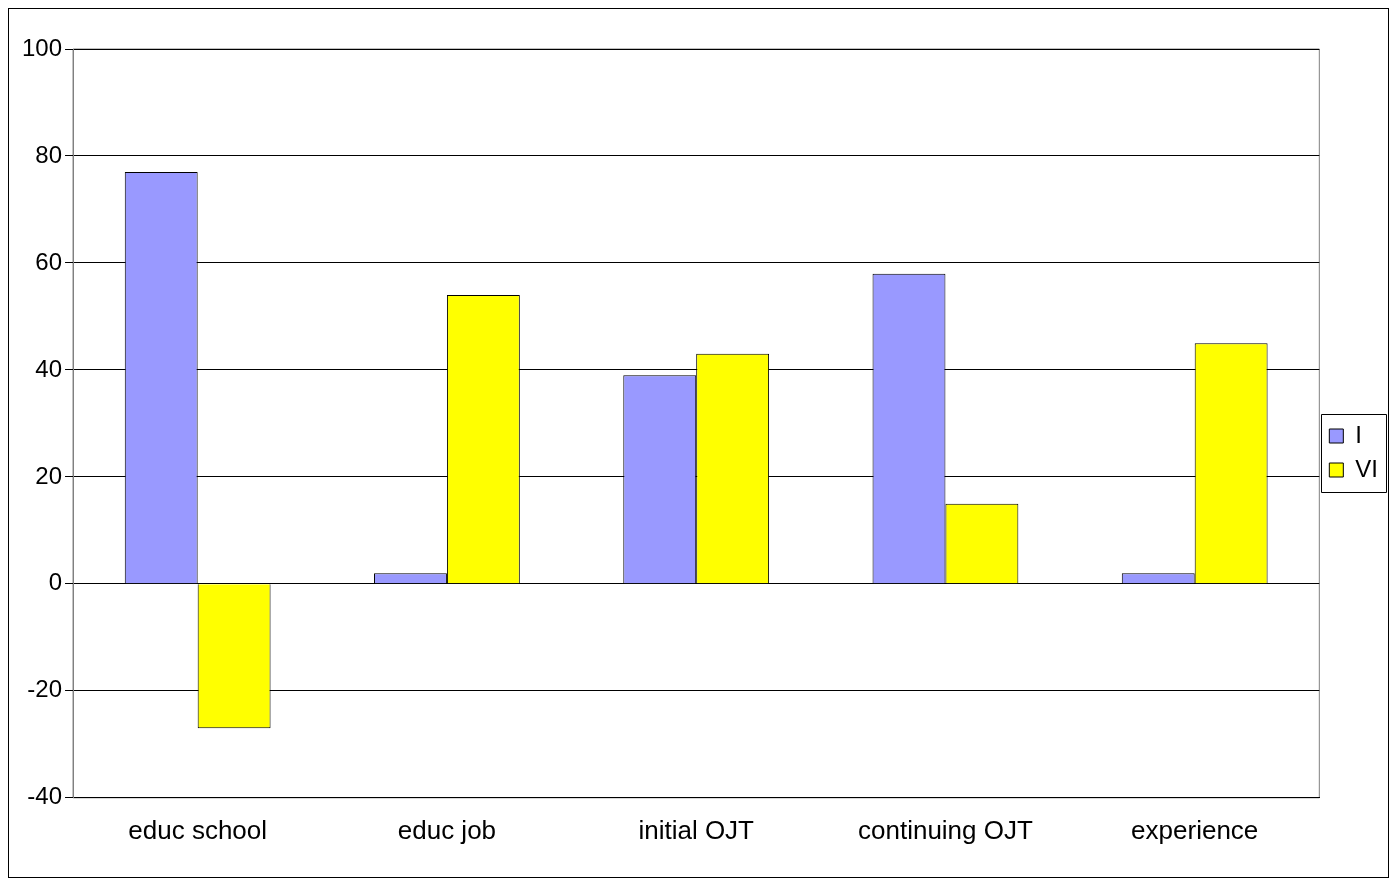 This screenshot has width=1397, height=888. What do you see at coordinates (1367, 468) in the screenshot?
I see `legend-label: VI` at bounding box center [1367, 468].